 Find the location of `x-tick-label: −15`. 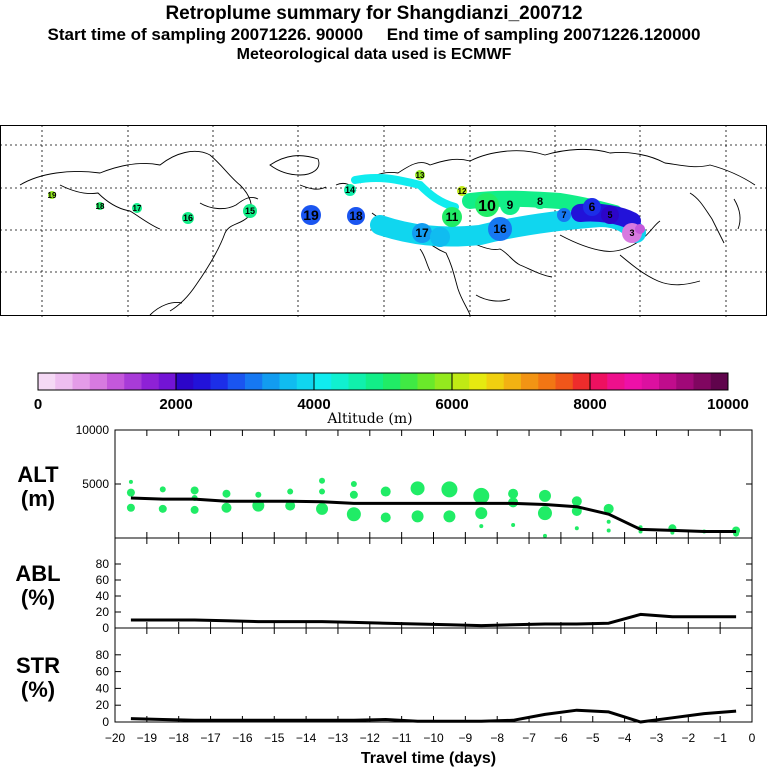

x-tick-label: −15 is located at coordinates (274, 738).